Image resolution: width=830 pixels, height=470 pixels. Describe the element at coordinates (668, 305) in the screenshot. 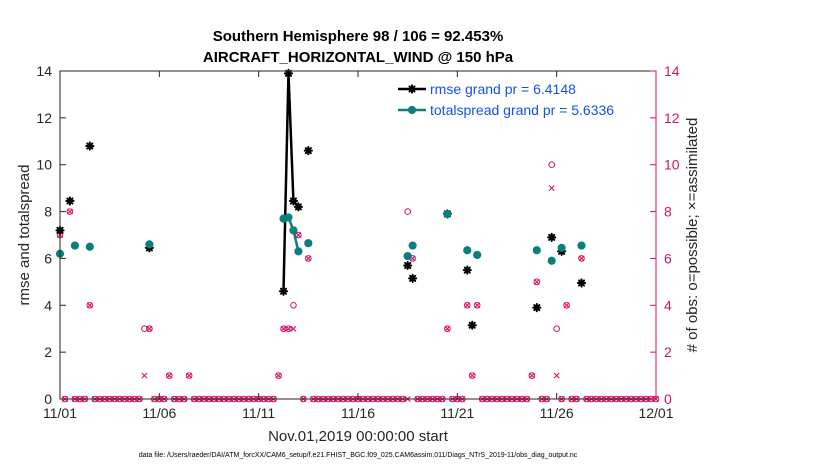

I see `y2-tick-label: 4` at that location.